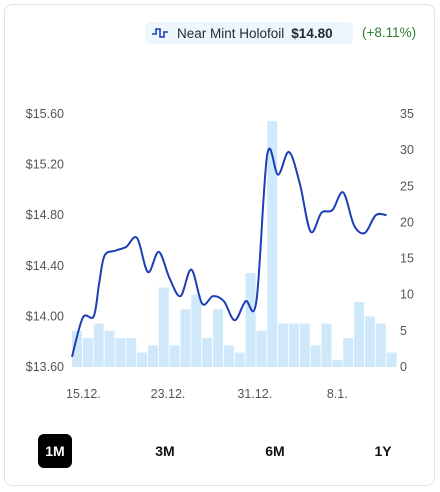 The width and height of the screenshot is (440, 492). Describe the element at coordinates (165, 451) in the screenshot. I see `range-button-3m: 3M` at that location.